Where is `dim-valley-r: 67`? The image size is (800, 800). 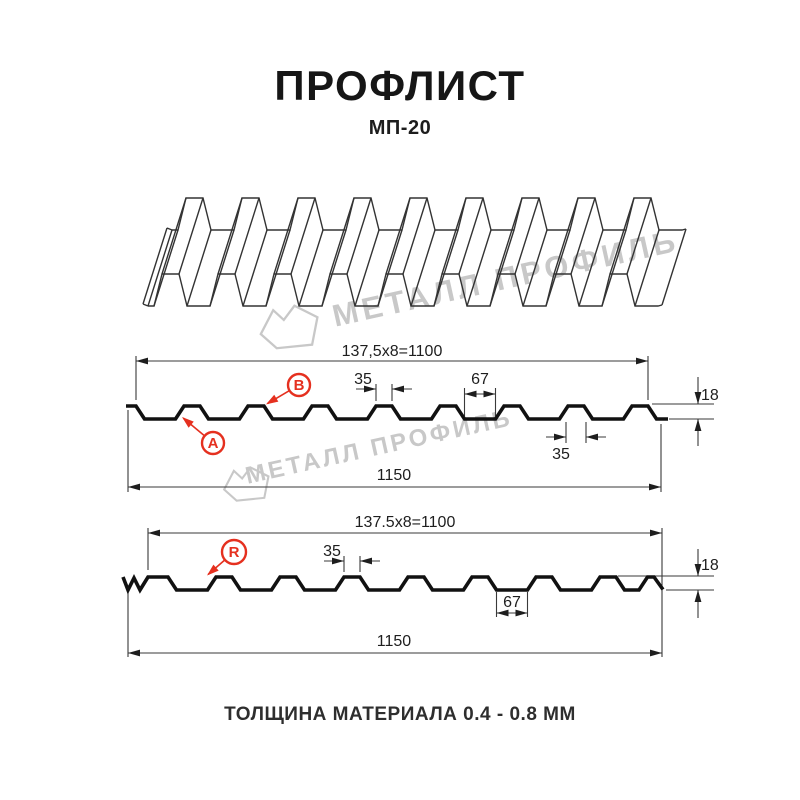
dim-valley-r: 67 is located at coordinates (512, 602).